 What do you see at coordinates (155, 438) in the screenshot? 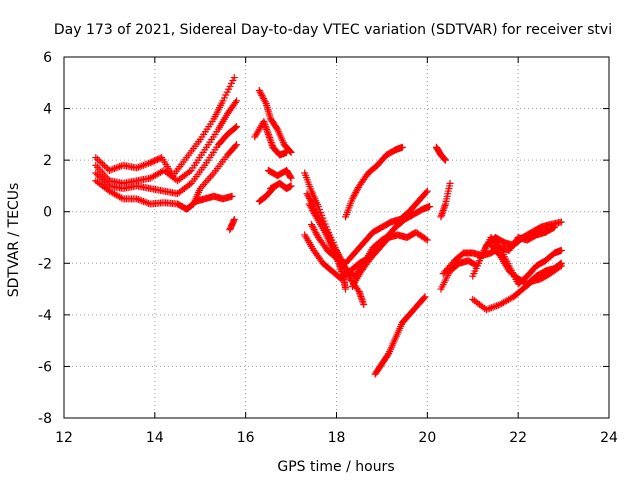
I see `x-tick-label: 14` at bounding box center [155, 438].